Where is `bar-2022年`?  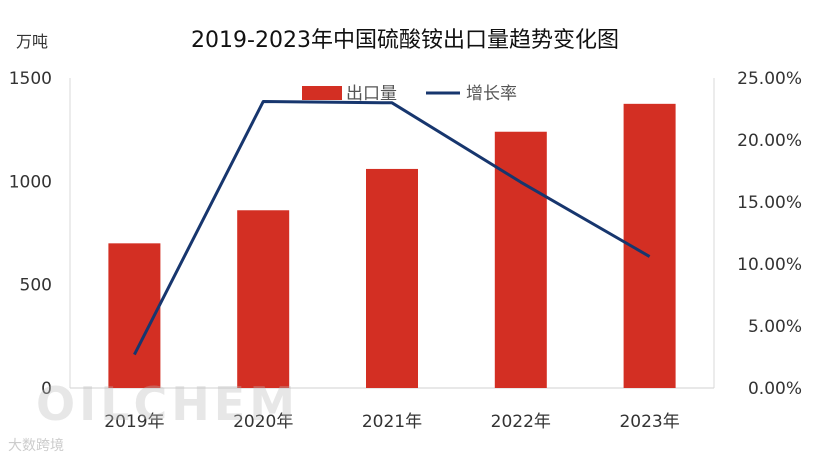
bar-2022年 is located at coordinates (520, 259).